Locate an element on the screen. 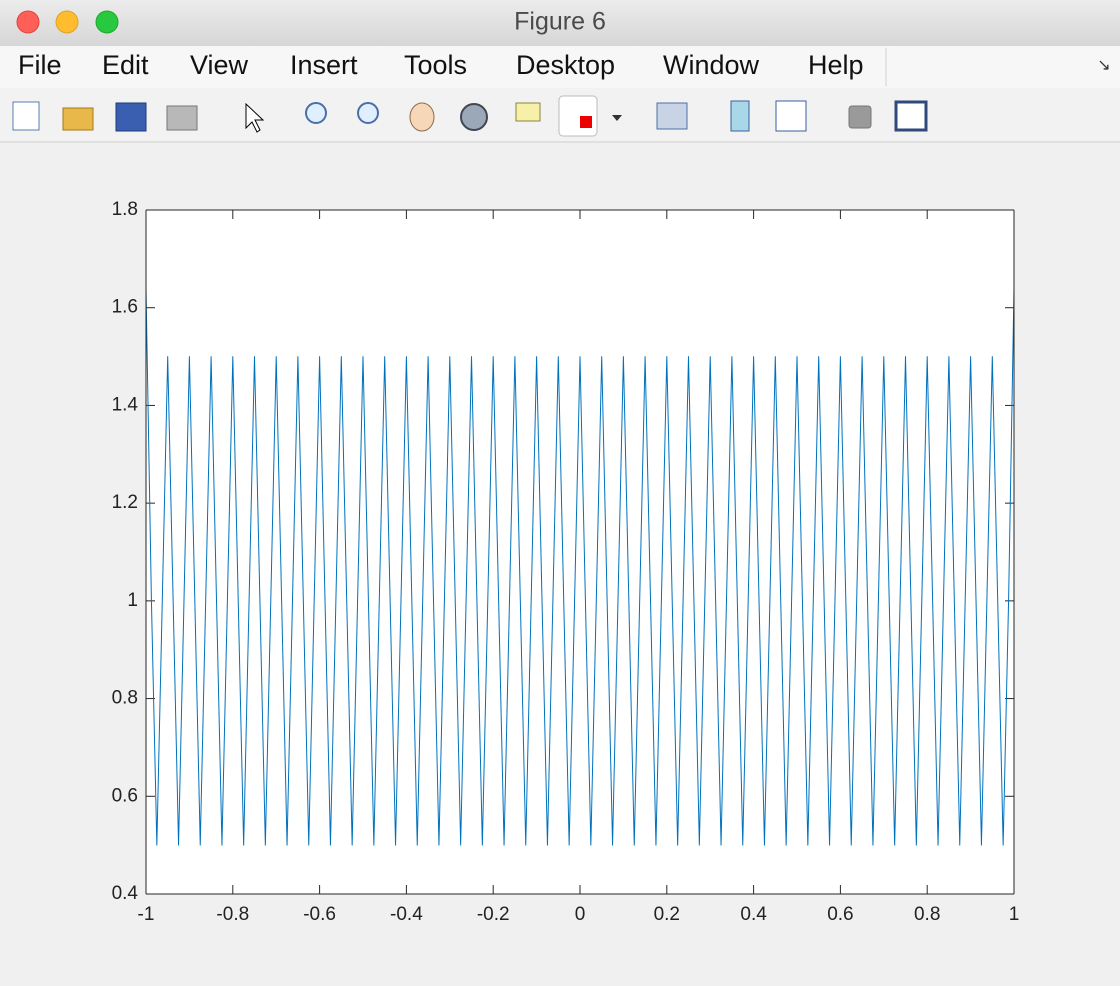 This screenshot has height=986, width=1120. brush-dropdown is located at coordinates (617, 118).